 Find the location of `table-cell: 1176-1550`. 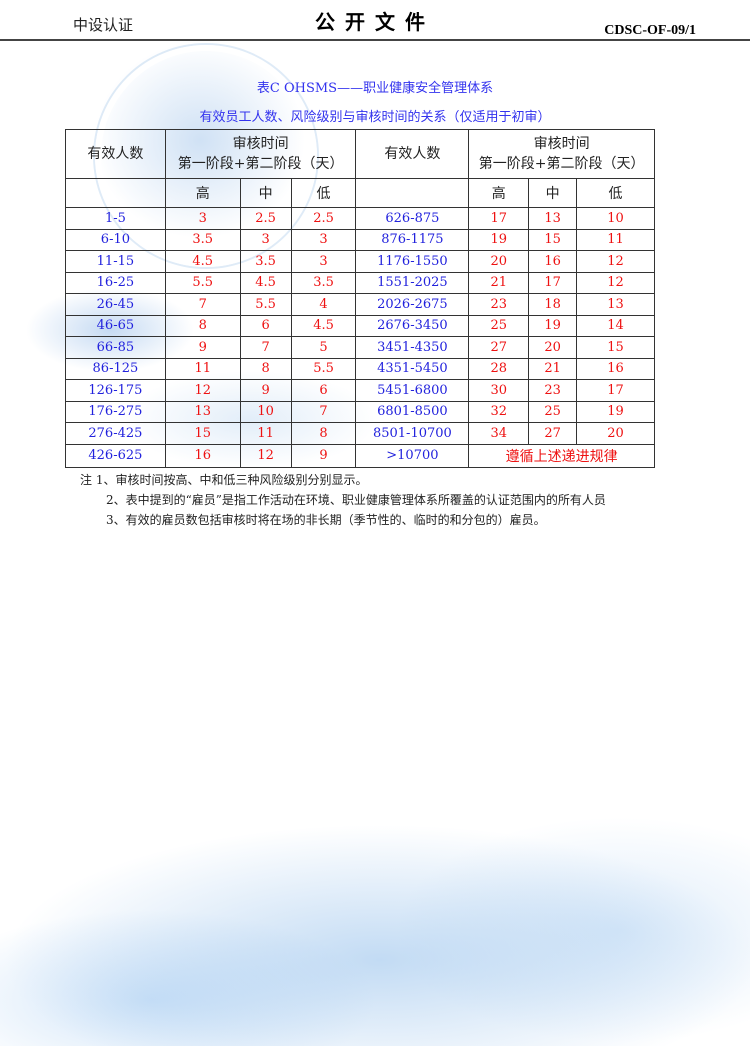

table-cell: 1176-1550 is located at coordinates (412, 261).